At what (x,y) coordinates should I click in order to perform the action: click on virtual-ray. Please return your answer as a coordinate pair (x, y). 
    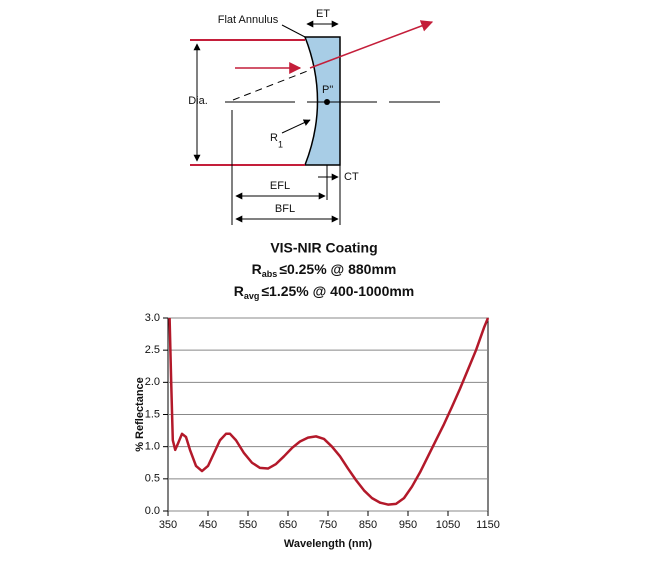
    Looking at the image, I should click on (271, 85).